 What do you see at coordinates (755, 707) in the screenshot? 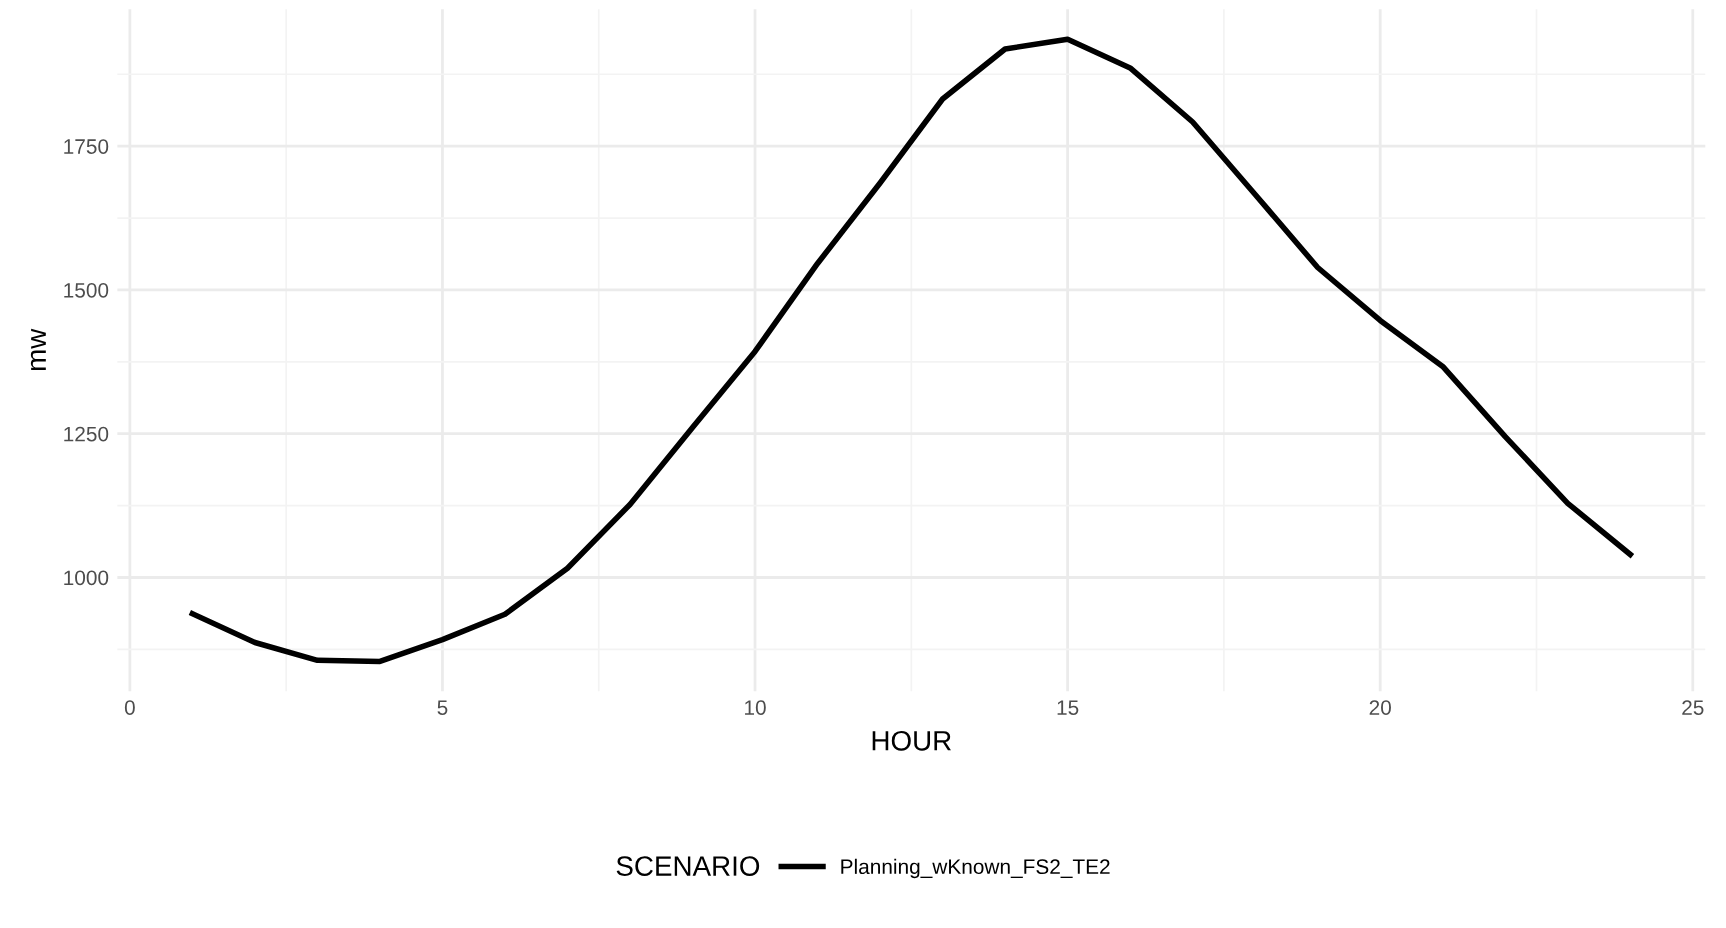
I see `x-tick-label: 10` at bounding box center [755, 707].